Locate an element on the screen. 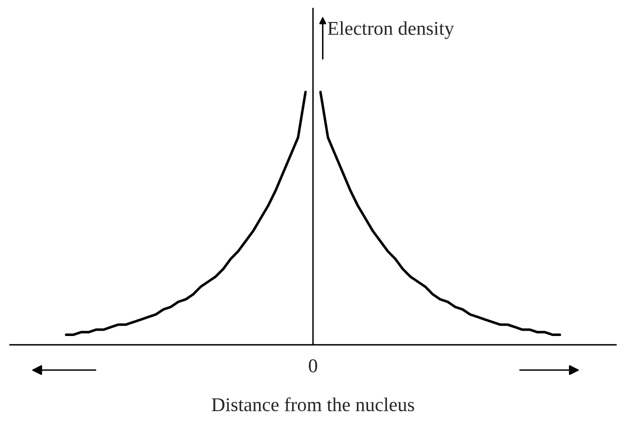 Image resolution: width=626 pixels, height=431 pixels. x-axis-title: Distance from the nucleus is located at coordinates (313, 404).